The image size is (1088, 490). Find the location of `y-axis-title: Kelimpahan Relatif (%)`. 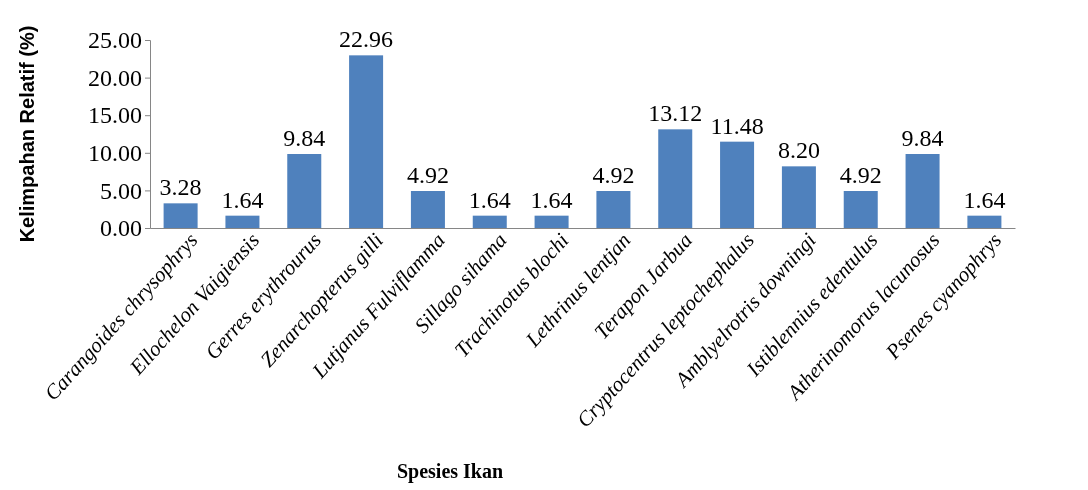

y-axis-title: Kelimpahan Relatif (%) is located at coordinates (27, 134).